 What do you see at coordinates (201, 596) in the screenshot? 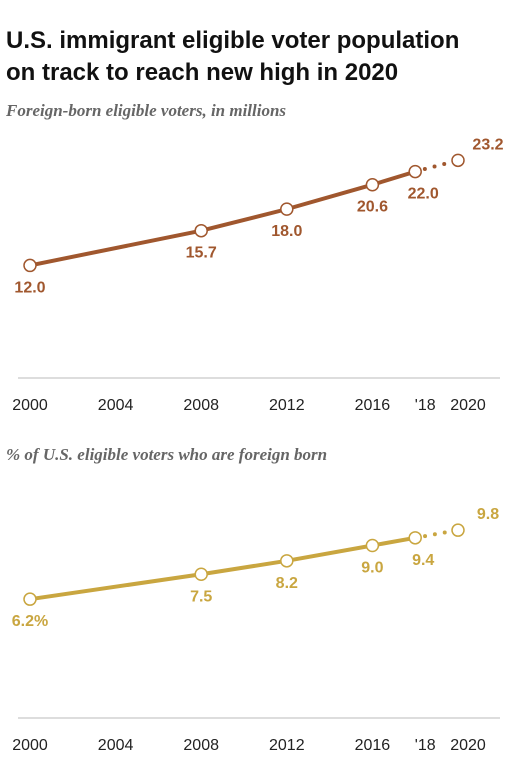
I see `value-label: 7.5` at bounding box center [201, 596].